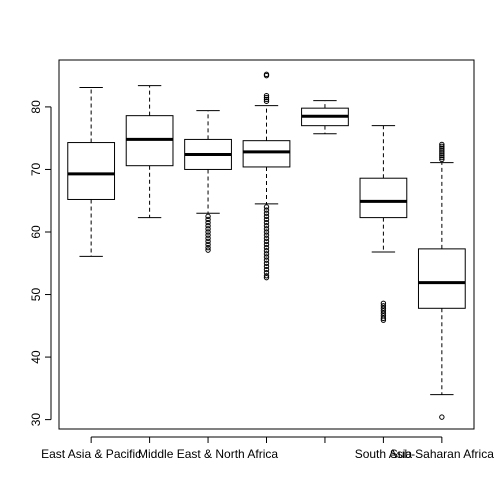 The image size is (504, 504). Describe the element at coordinates (442, 454) in the screenshot. I see `x-tick-label: Sub-Saharan Africa` at that location.